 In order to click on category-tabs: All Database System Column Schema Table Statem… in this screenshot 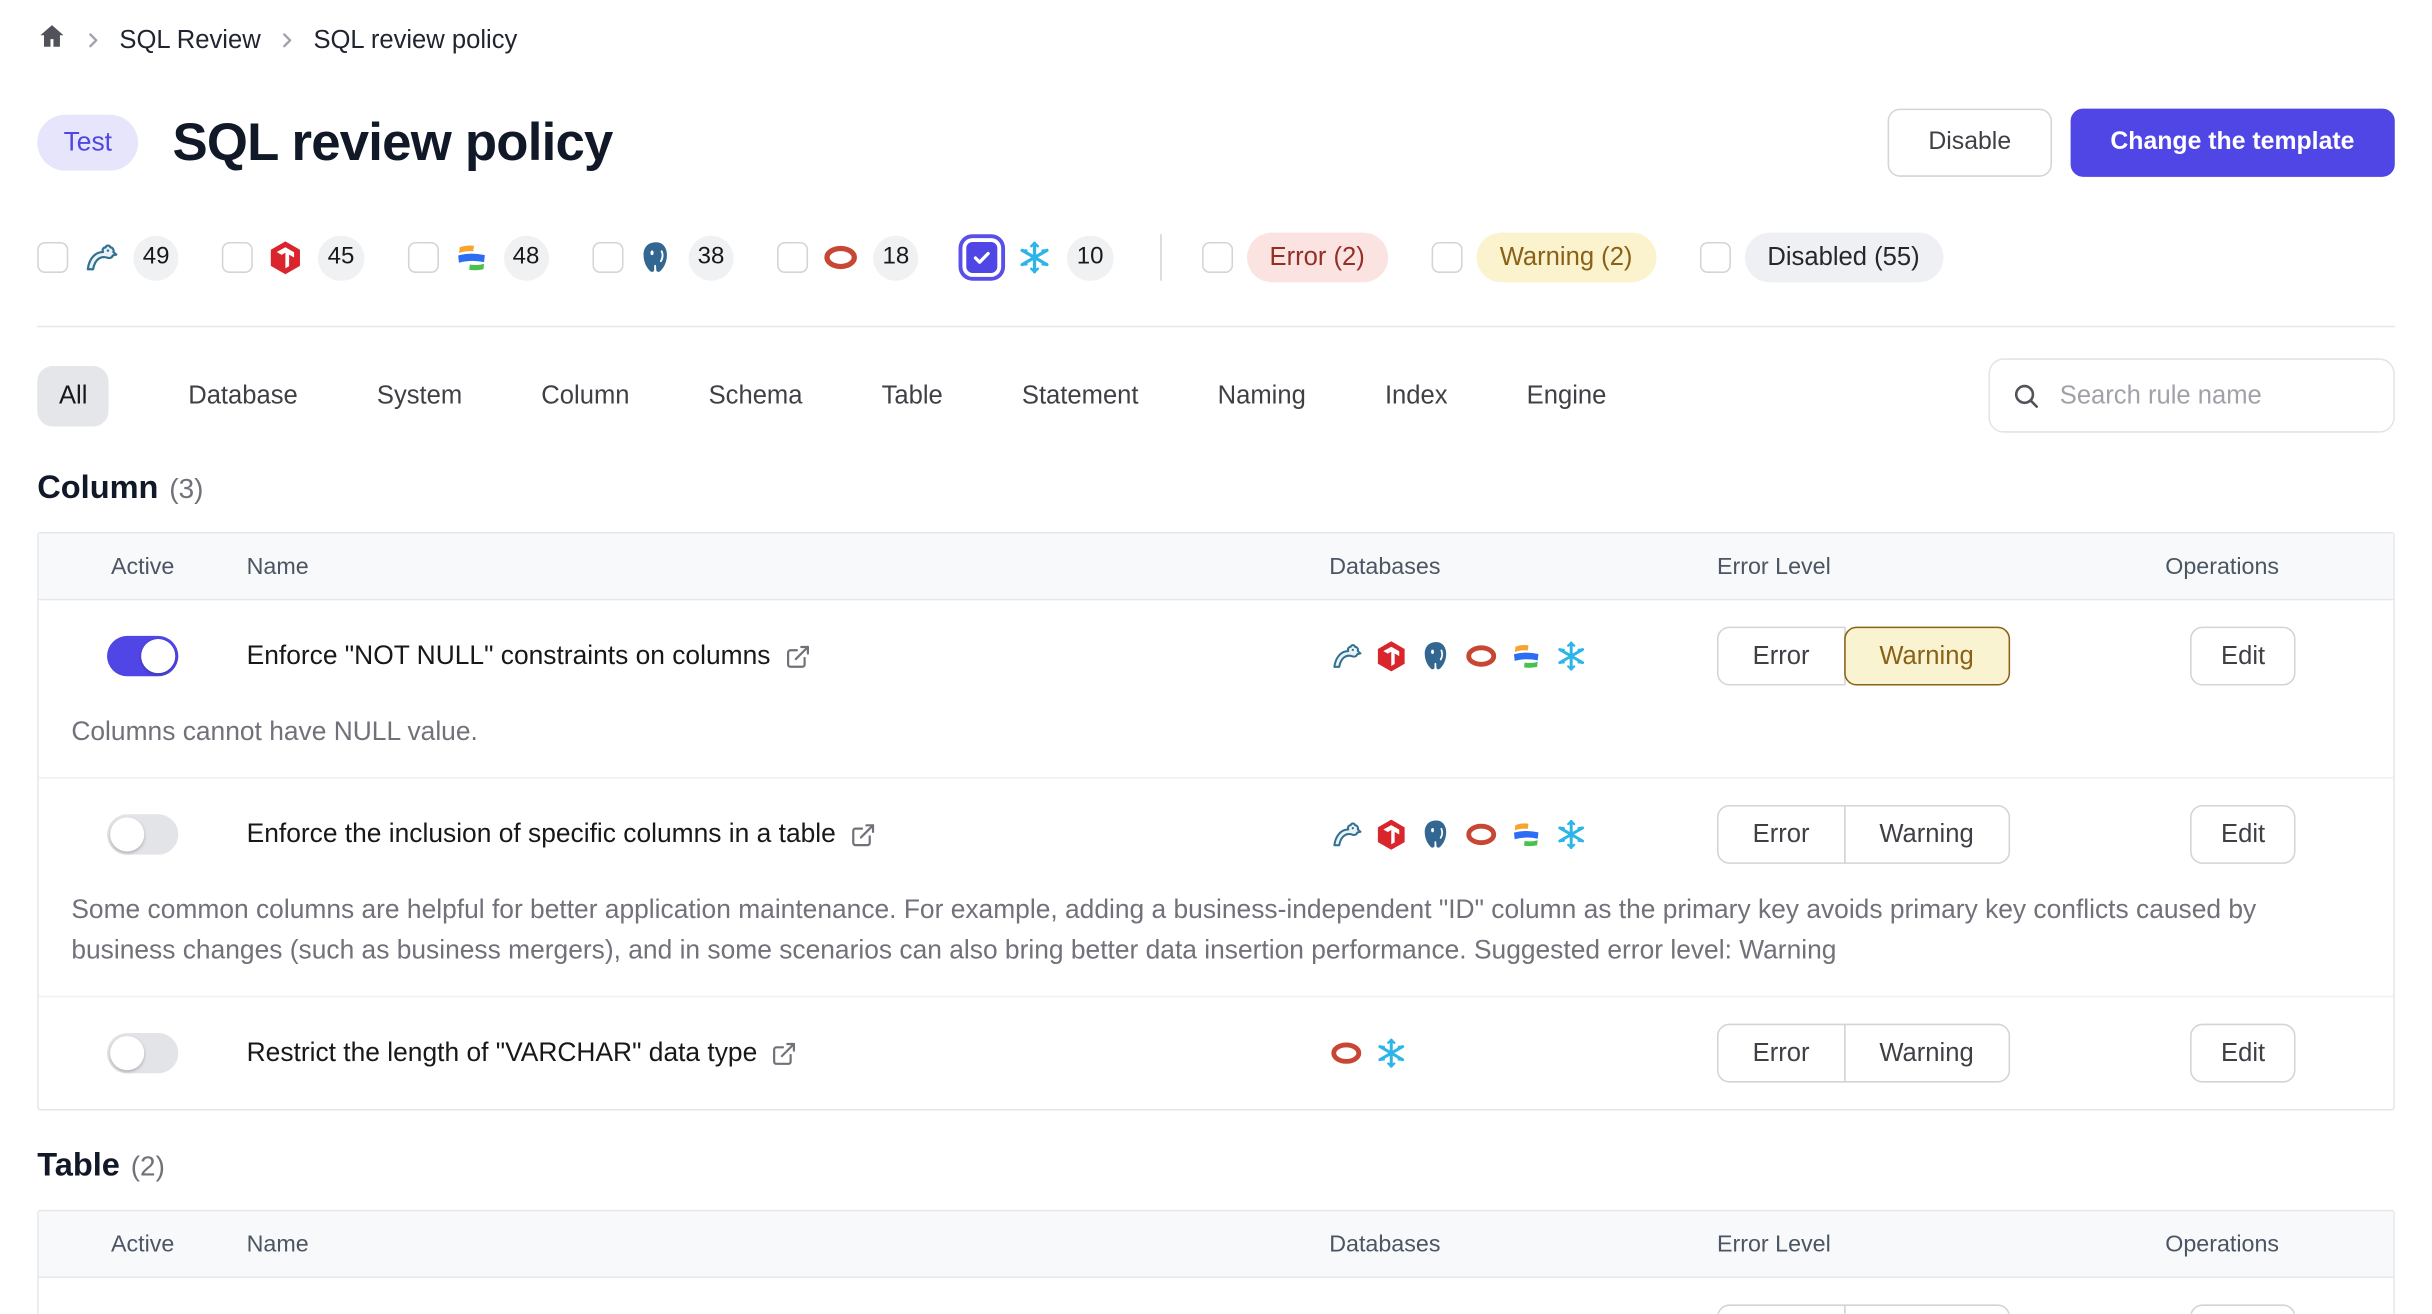, I will do `click(822, 395)`.